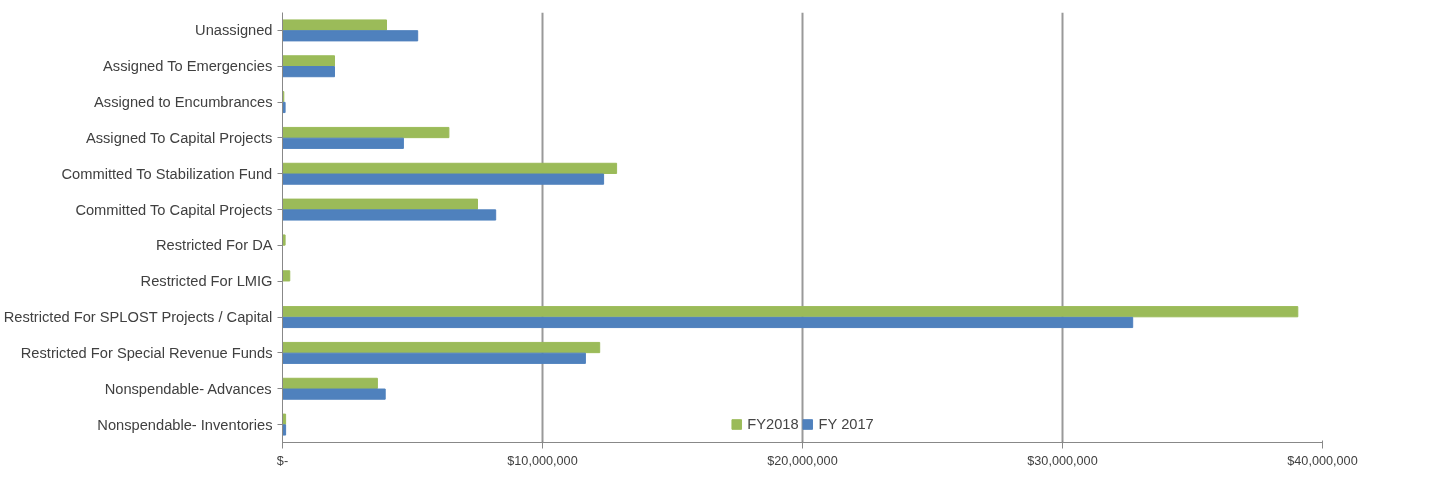  Describe the element at coordinates (802, 460) in the screenshot. I see `x-tick-label: $20,000,000` at that location.